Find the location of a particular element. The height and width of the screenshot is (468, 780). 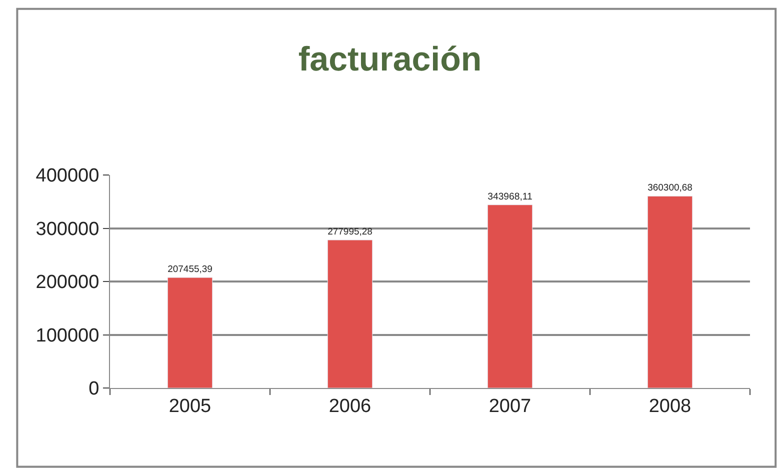

y-tick-label: 100000 is located at coordinates (68, 335).